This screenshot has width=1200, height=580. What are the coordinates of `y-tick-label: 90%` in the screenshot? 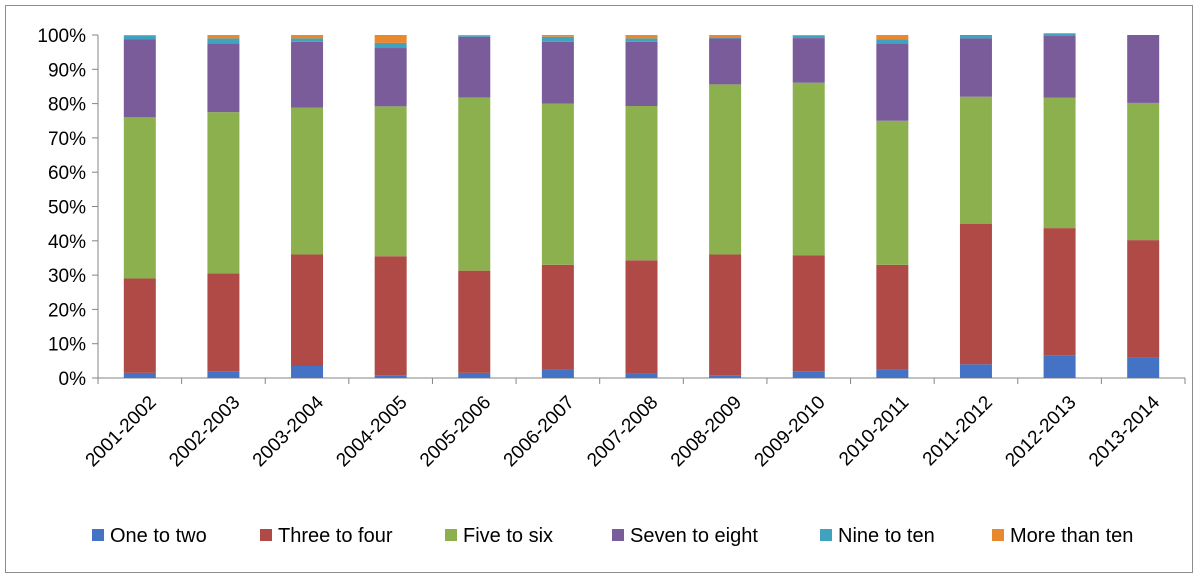 It's located at (67, 70).